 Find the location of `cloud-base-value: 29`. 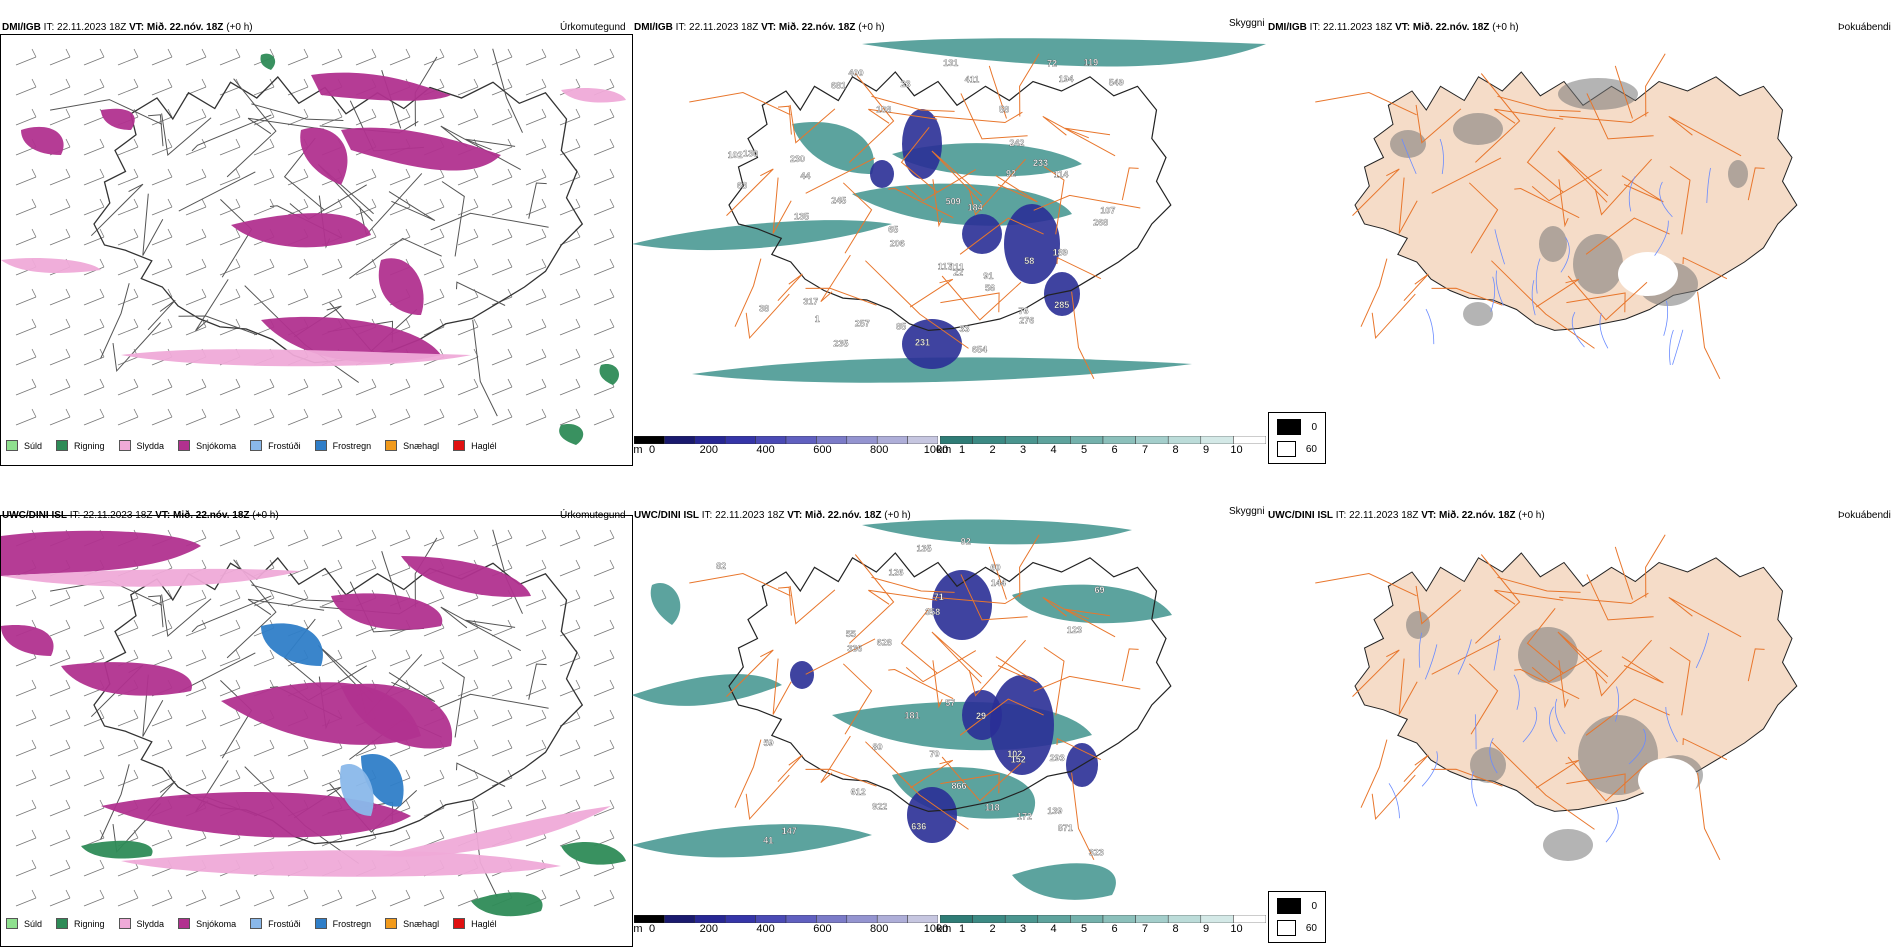

cloud-base-value: 29 is located at coordinates (981, 716).